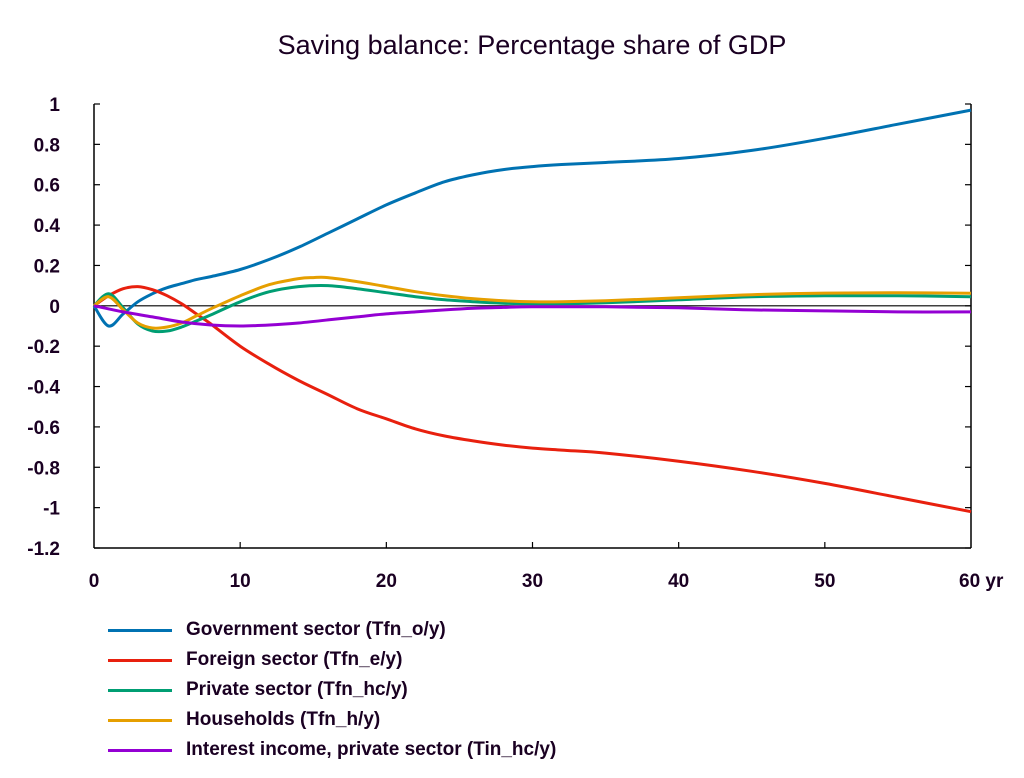 The width and height of the screenshot is (1024, 778). What do you see at coordinates (54, 307) in the screenshot?
I see `y-tick-label: 0` at bounding box center [54, 307].